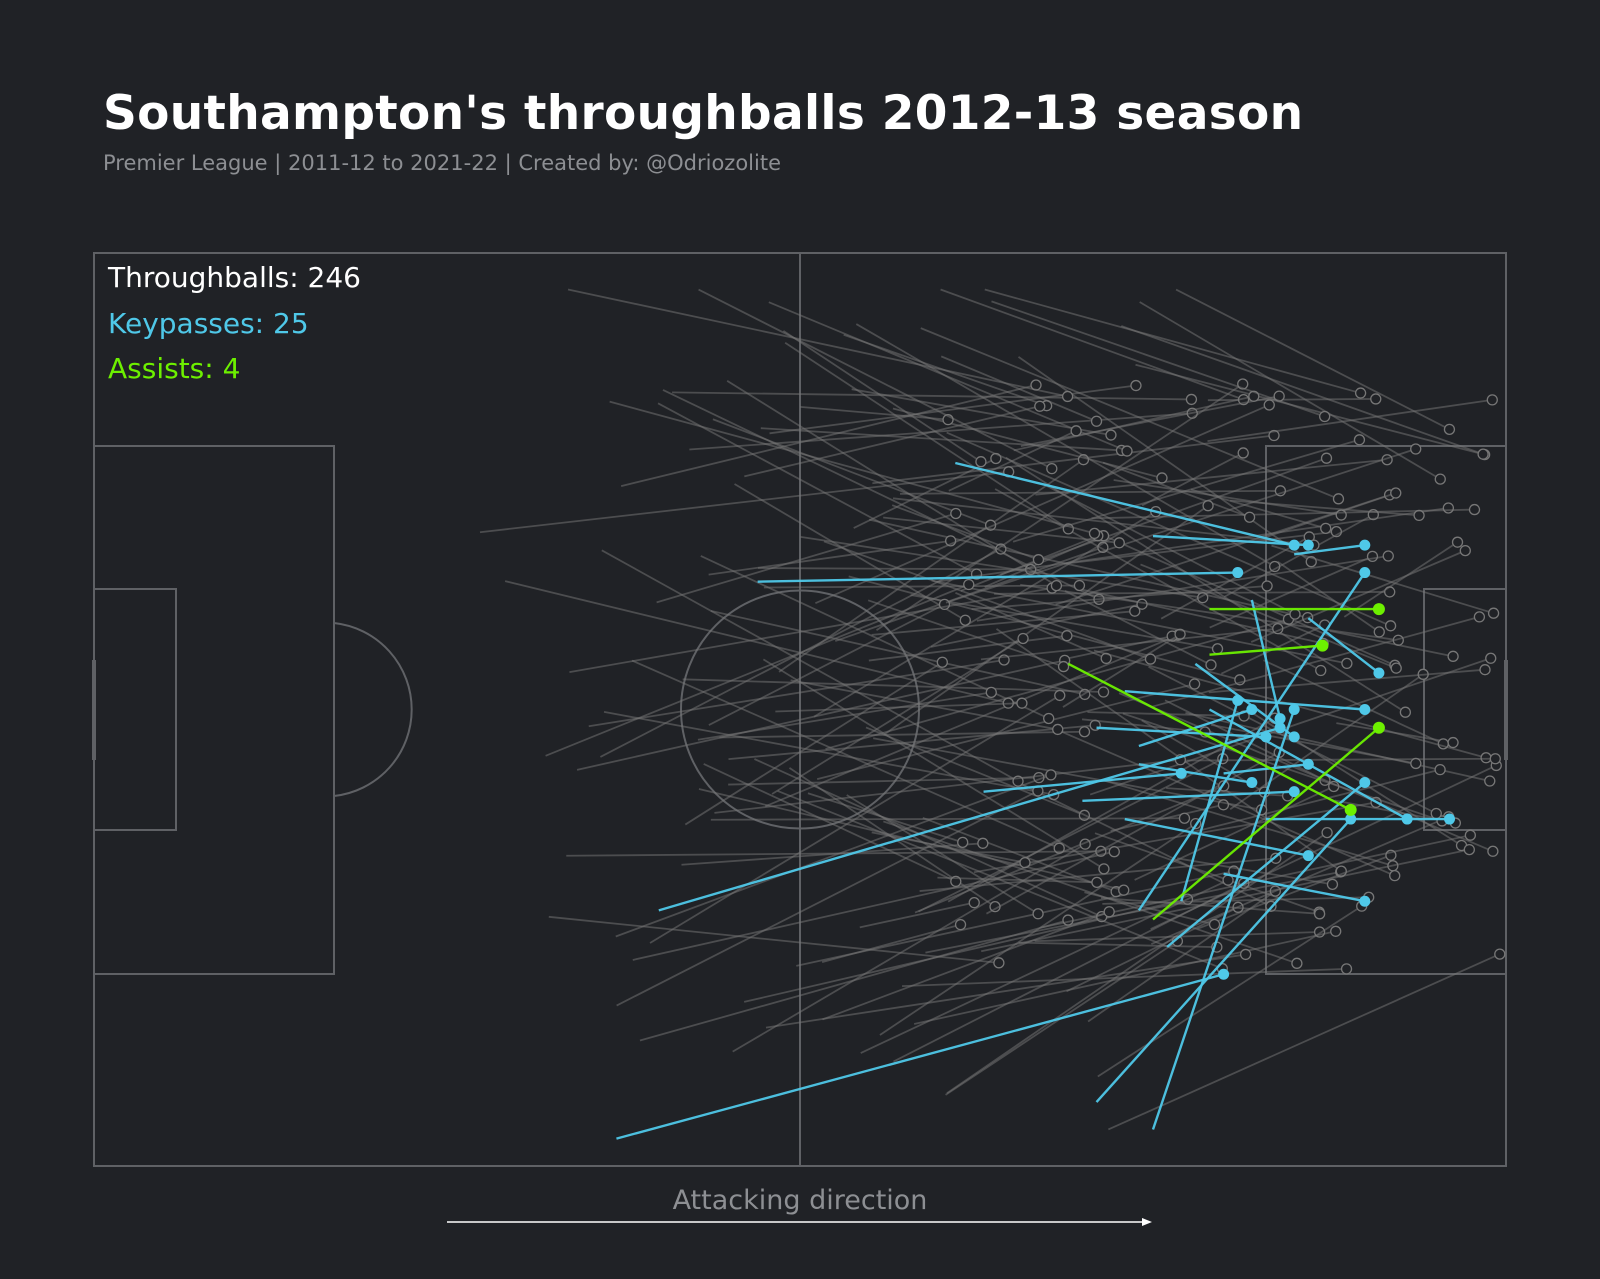 This screenshot has width=1600, height=1279. I want to click on assist-end-point, so click(1378, 727).